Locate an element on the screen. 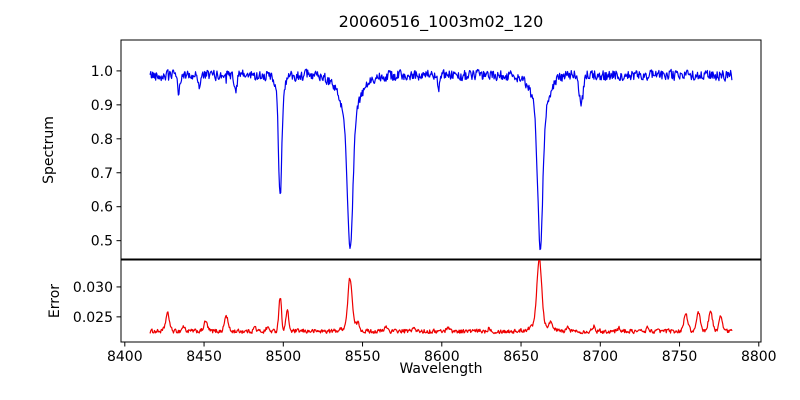 This screenshot has height=400, width=800. x-tick-label: 8500 is located at coordinates (283, 357).